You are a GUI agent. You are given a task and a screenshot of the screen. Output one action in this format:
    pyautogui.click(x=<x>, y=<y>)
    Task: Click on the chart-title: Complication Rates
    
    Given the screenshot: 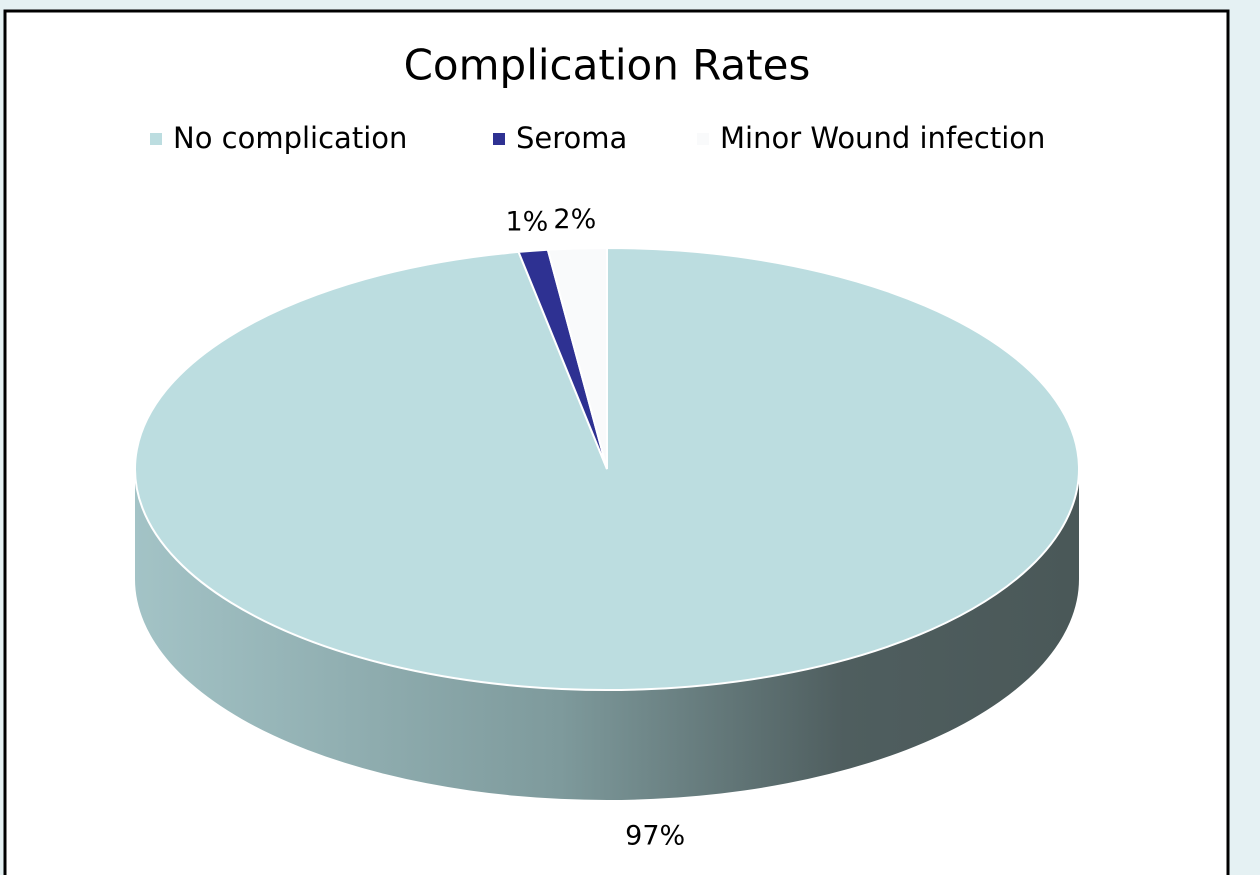 What is the action you would take?
    pyautogui.click(x=607, y=65)
    